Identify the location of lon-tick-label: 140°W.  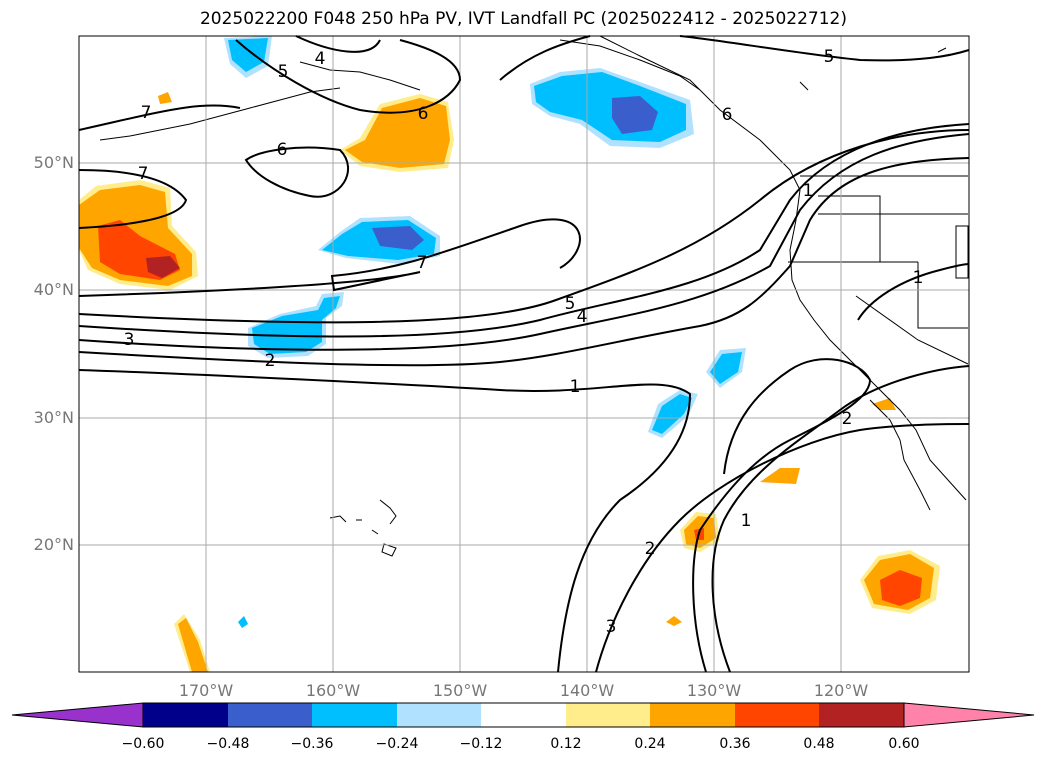
(587, 690).